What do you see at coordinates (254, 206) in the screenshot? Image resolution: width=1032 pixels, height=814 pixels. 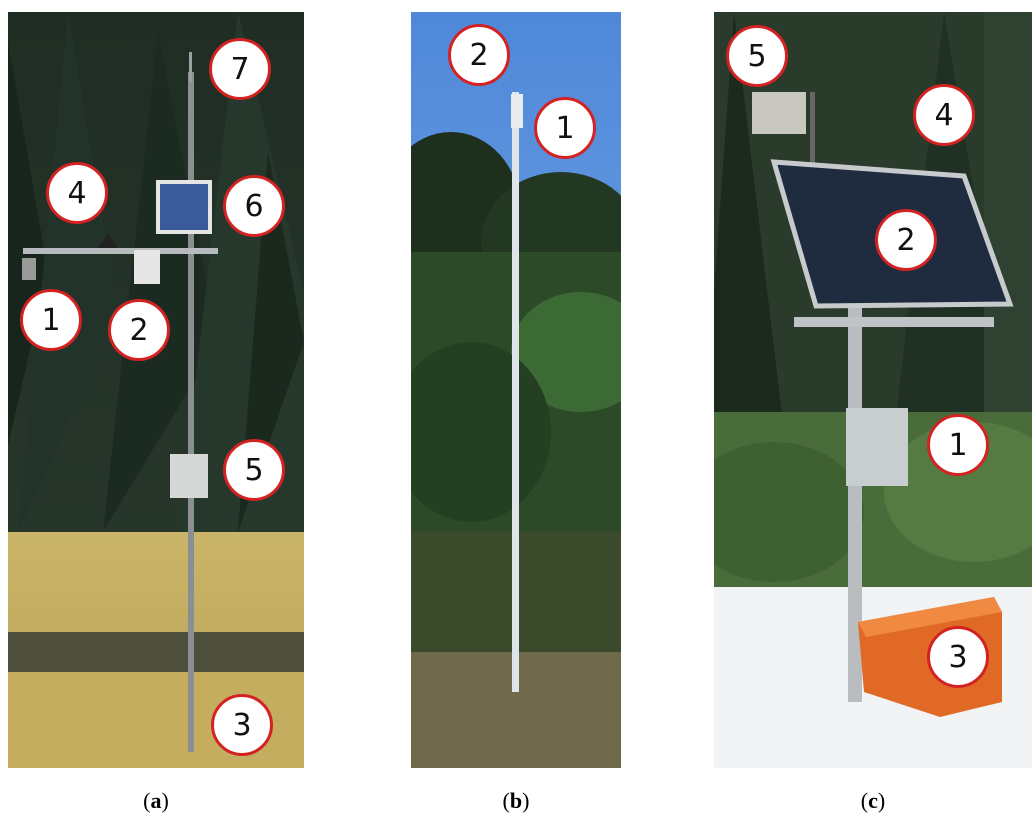 I see `marker-a-6: 6` at bounding box center [254, 206].